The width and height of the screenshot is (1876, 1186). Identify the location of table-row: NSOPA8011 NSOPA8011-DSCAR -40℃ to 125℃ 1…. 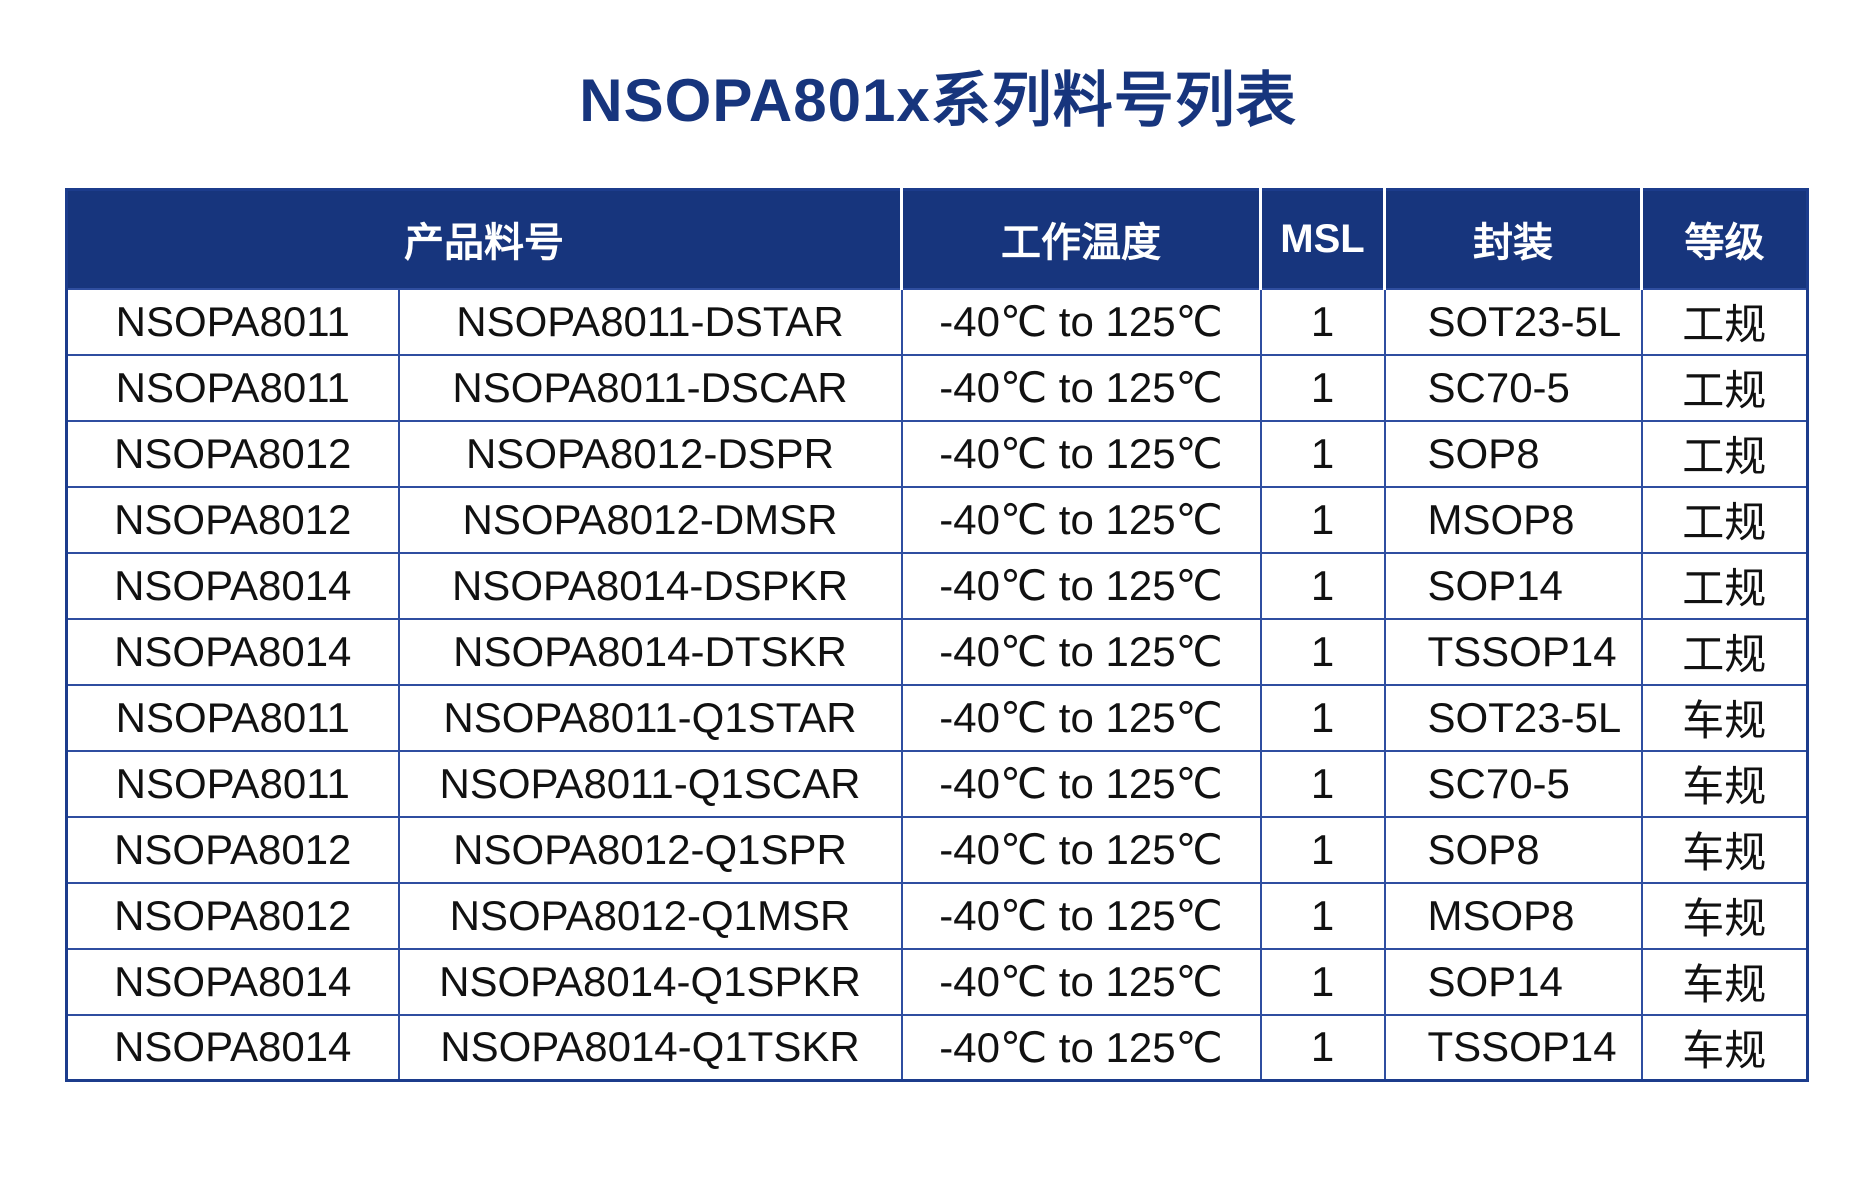
(937, 387).